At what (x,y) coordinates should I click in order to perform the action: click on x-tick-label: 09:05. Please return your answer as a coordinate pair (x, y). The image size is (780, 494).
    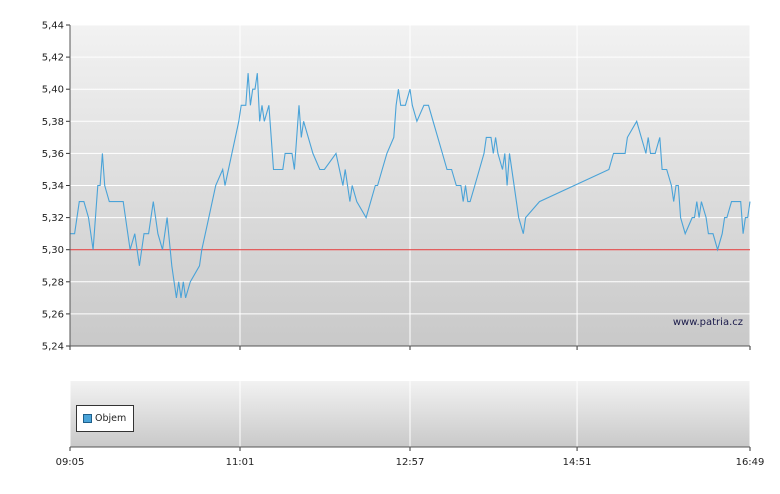
    Looking at the image, I should click on (70, 462).